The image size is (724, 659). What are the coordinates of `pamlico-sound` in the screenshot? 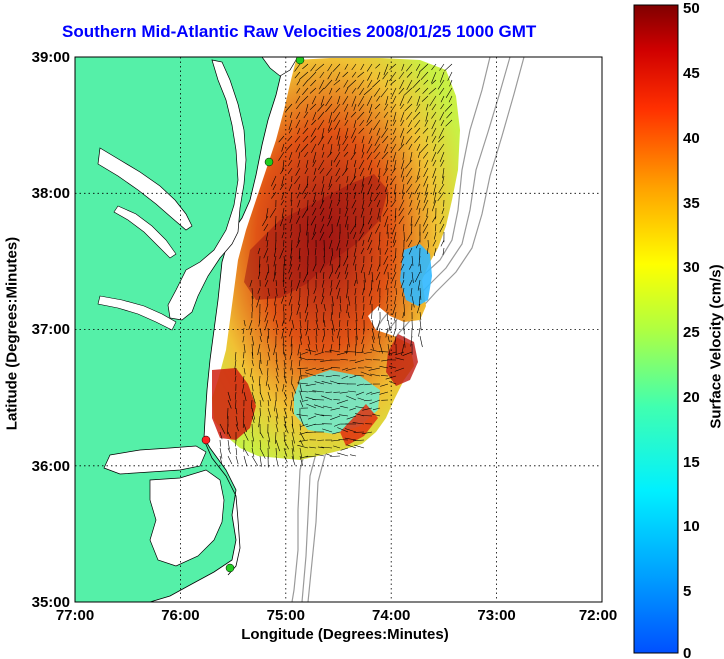 It's located at (187, 518).